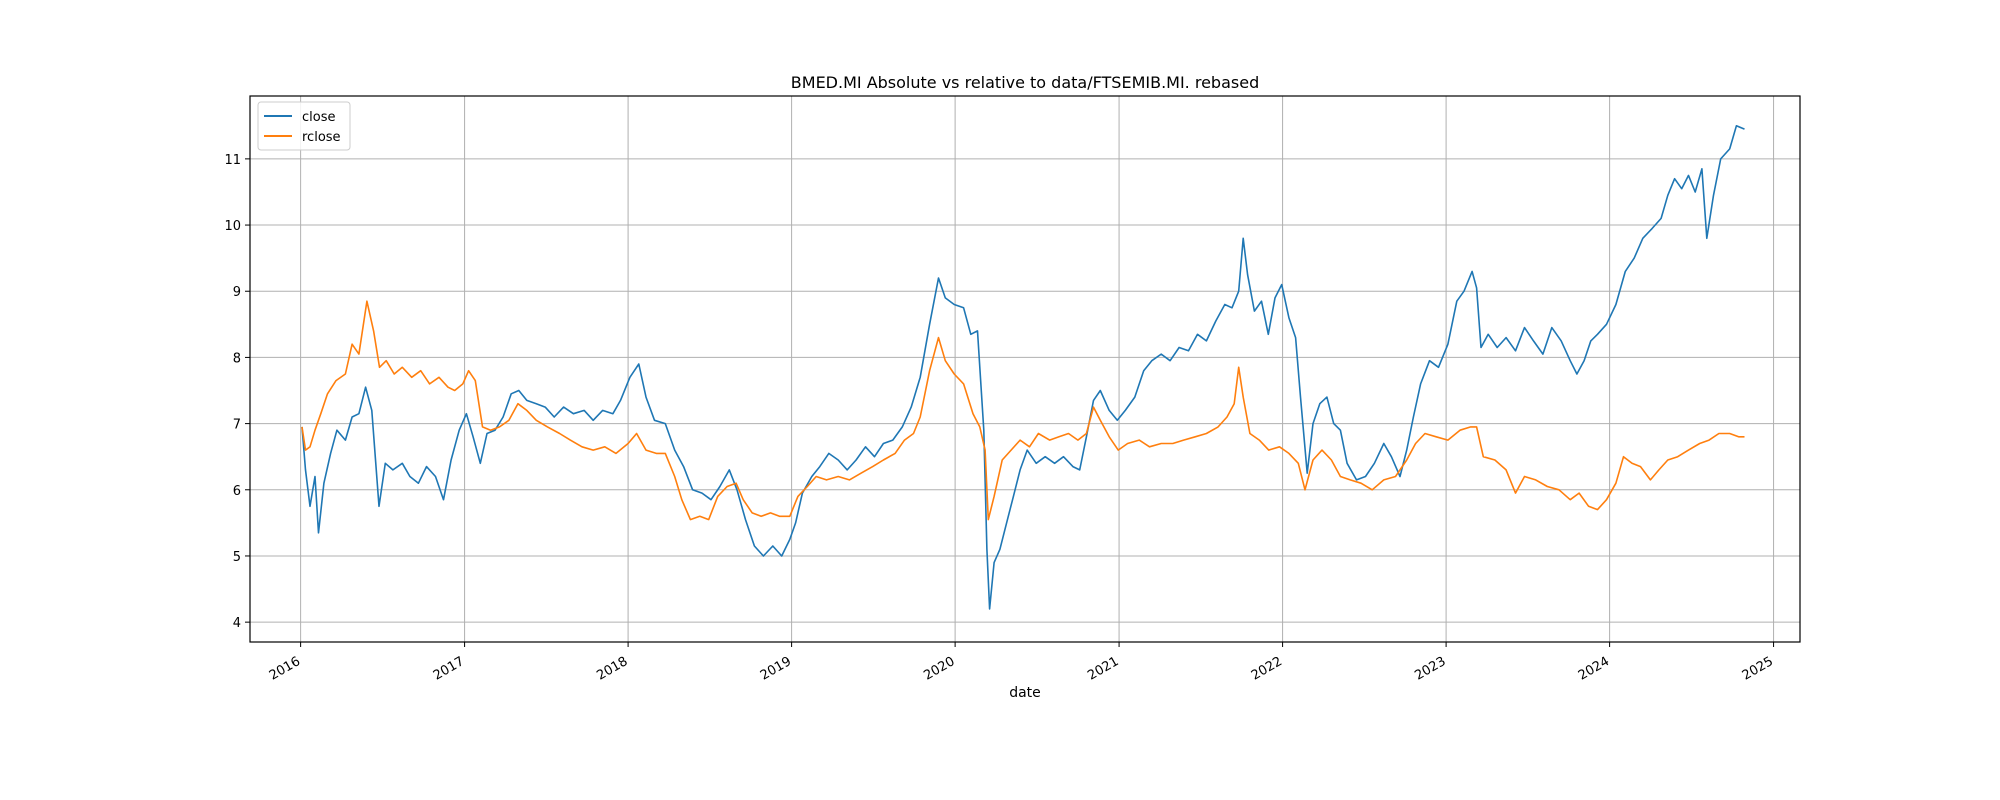 The image size is (2000, 800). I want to click on legend-box, so click(304, 126).